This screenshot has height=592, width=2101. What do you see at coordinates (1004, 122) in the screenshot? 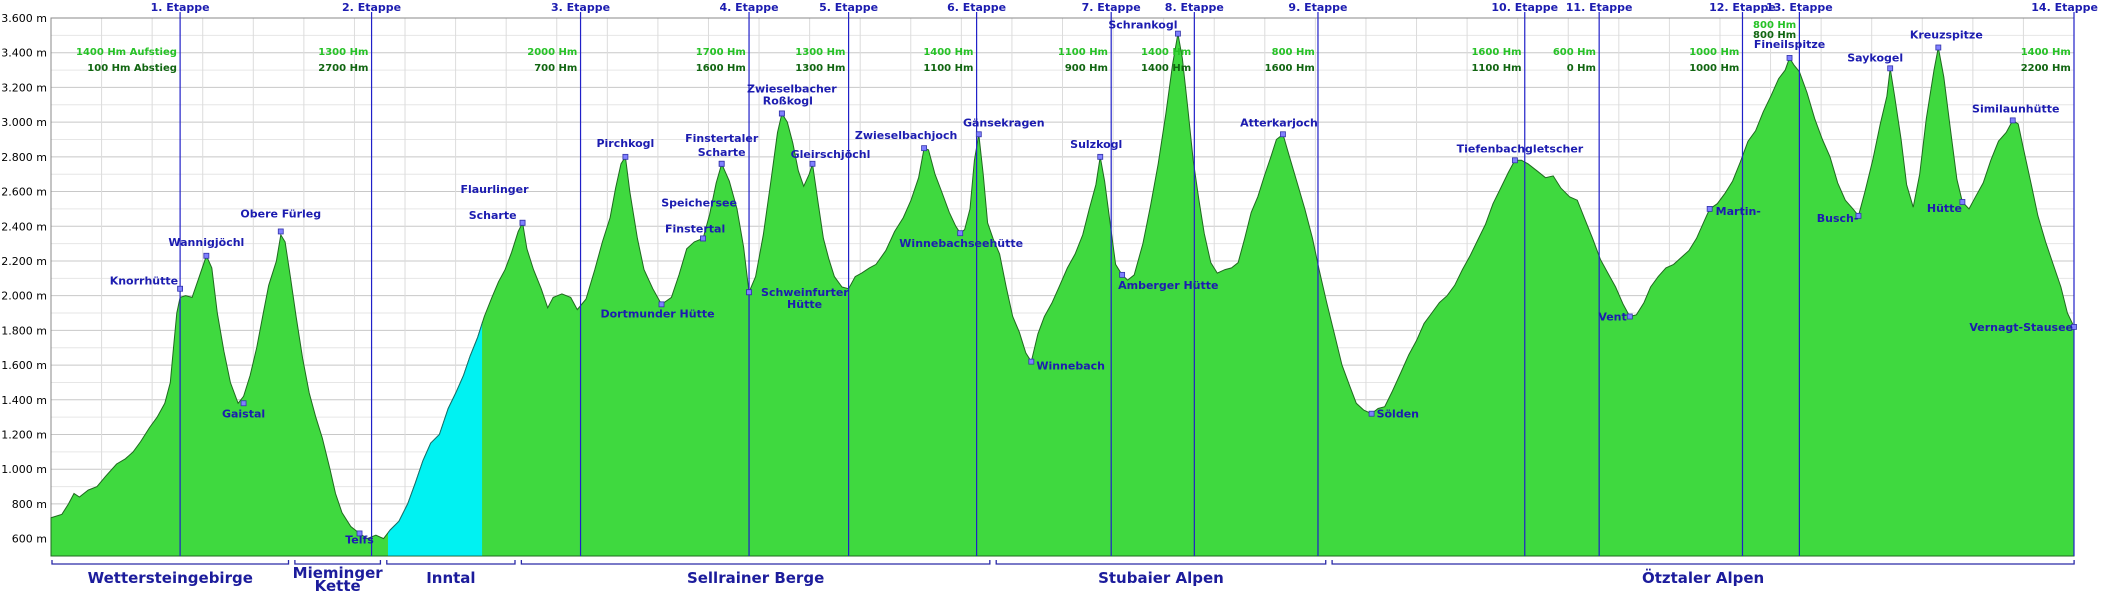
I see `place-label: Gänsekragen` at bounding box center [1004, 122].